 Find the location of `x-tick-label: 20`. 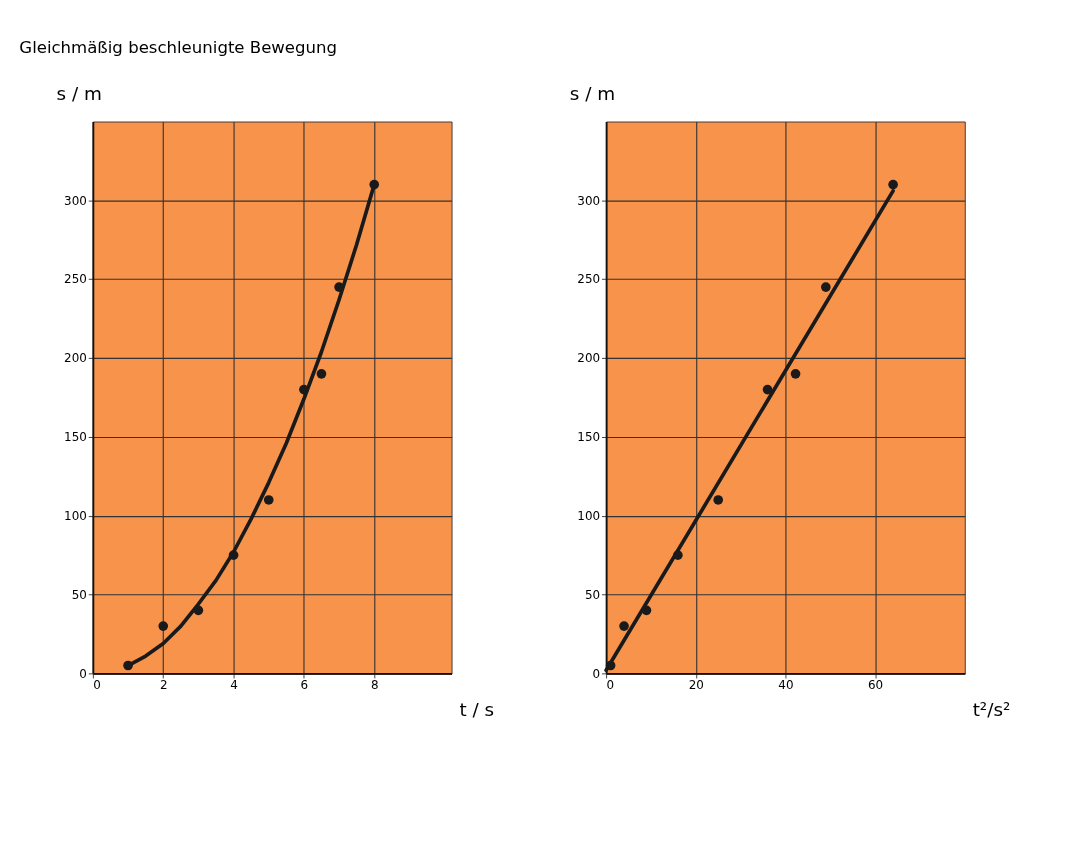

x-tick-label: 20 is located at coordinates (696, 685).